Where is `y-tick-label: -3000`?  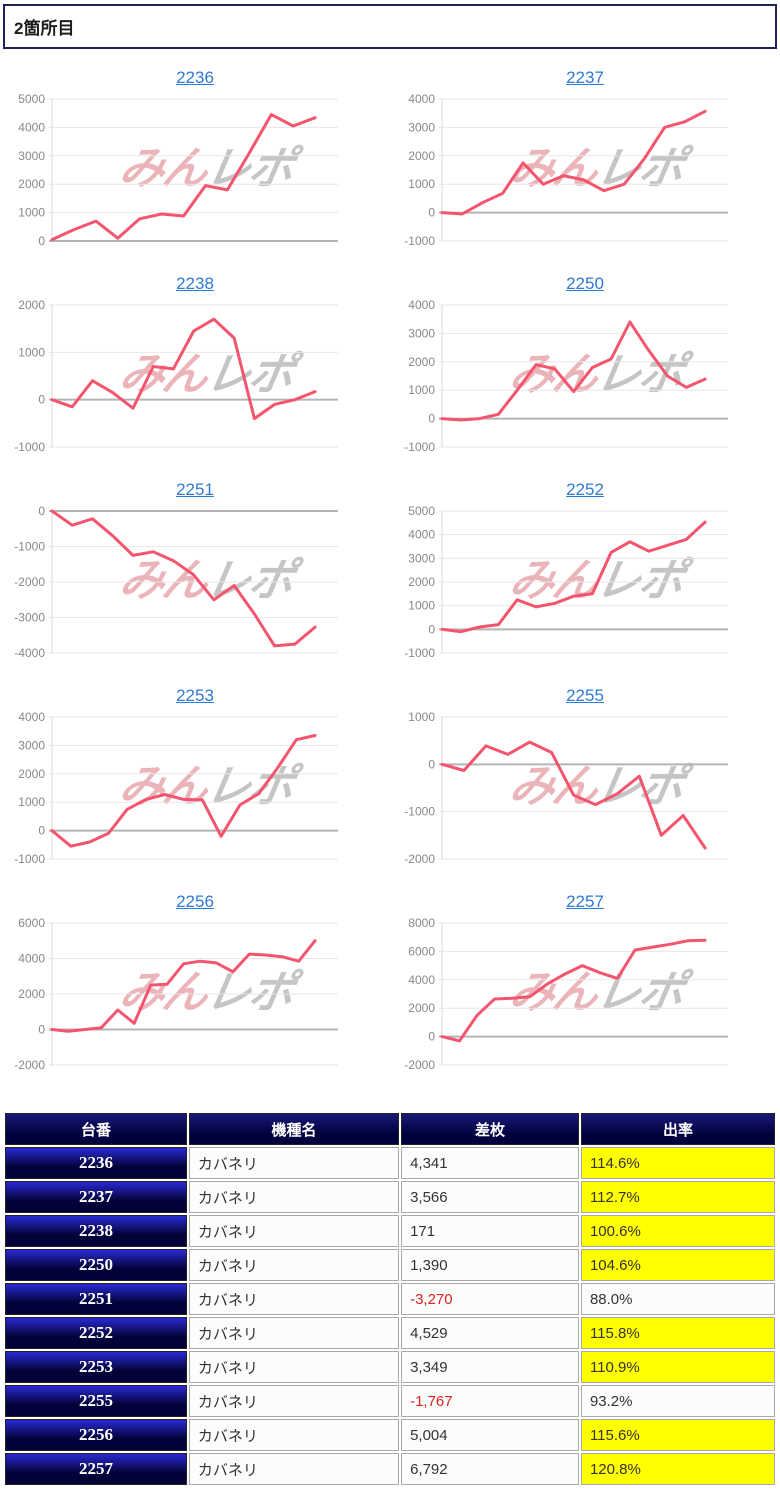
y-tick-label: -3000 is located at coordinates (29, 618).